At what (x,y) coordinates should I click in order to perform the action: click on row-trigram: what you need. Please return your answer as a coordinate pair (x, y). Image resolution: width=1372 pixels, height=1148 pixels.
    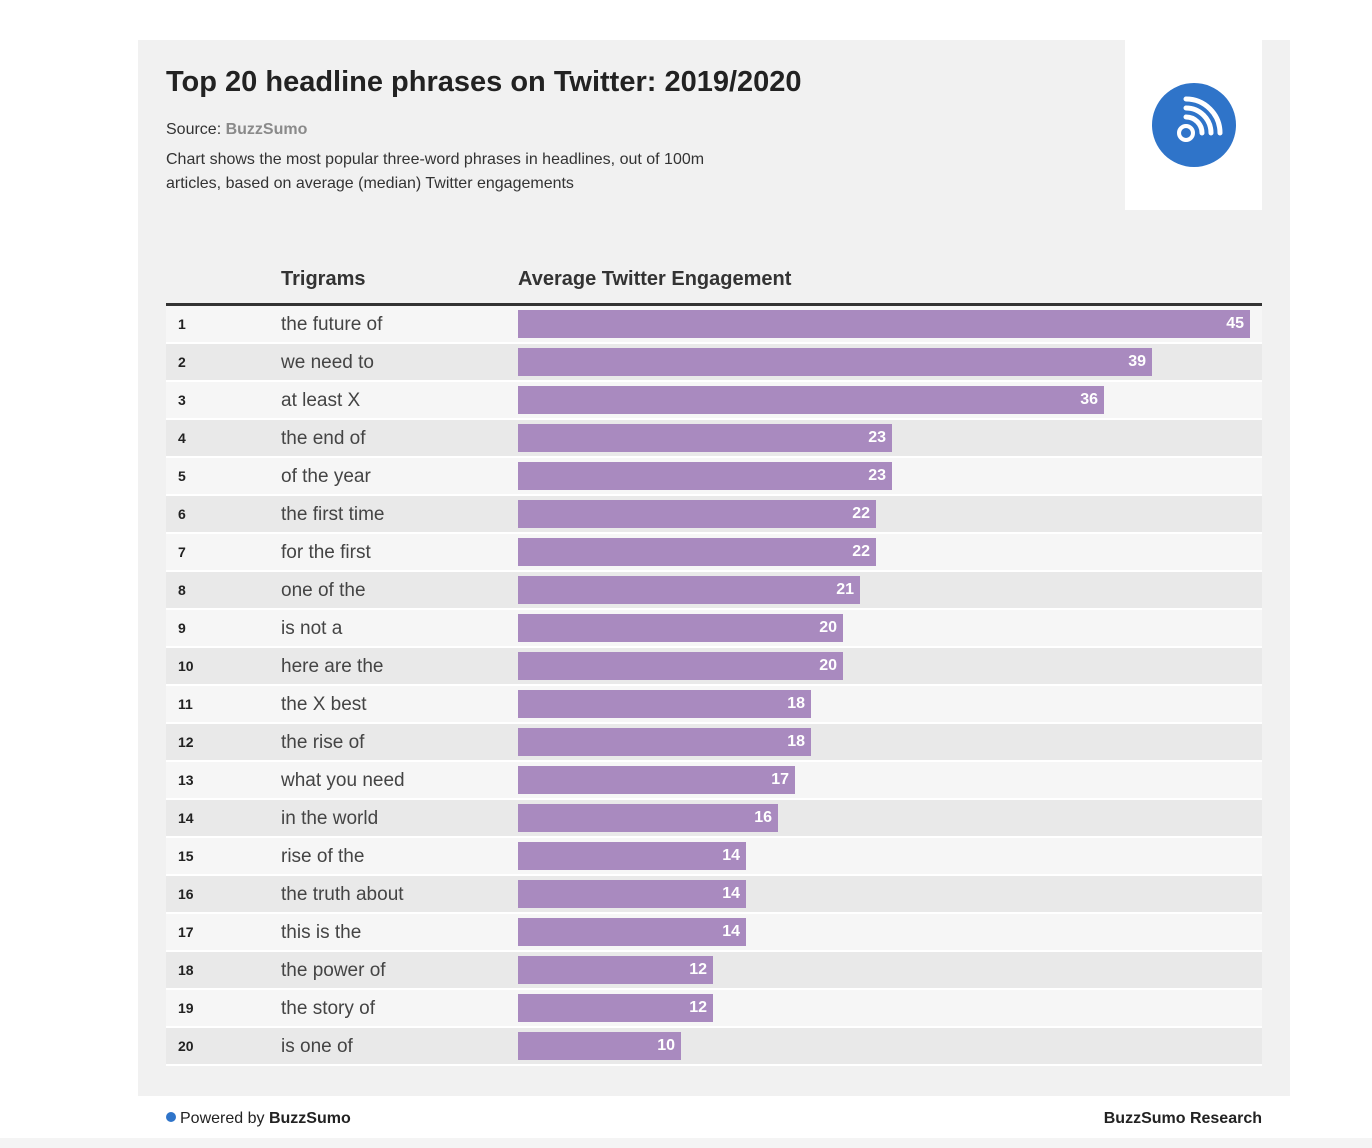
    Looking at the image, I should click on (343, 780).